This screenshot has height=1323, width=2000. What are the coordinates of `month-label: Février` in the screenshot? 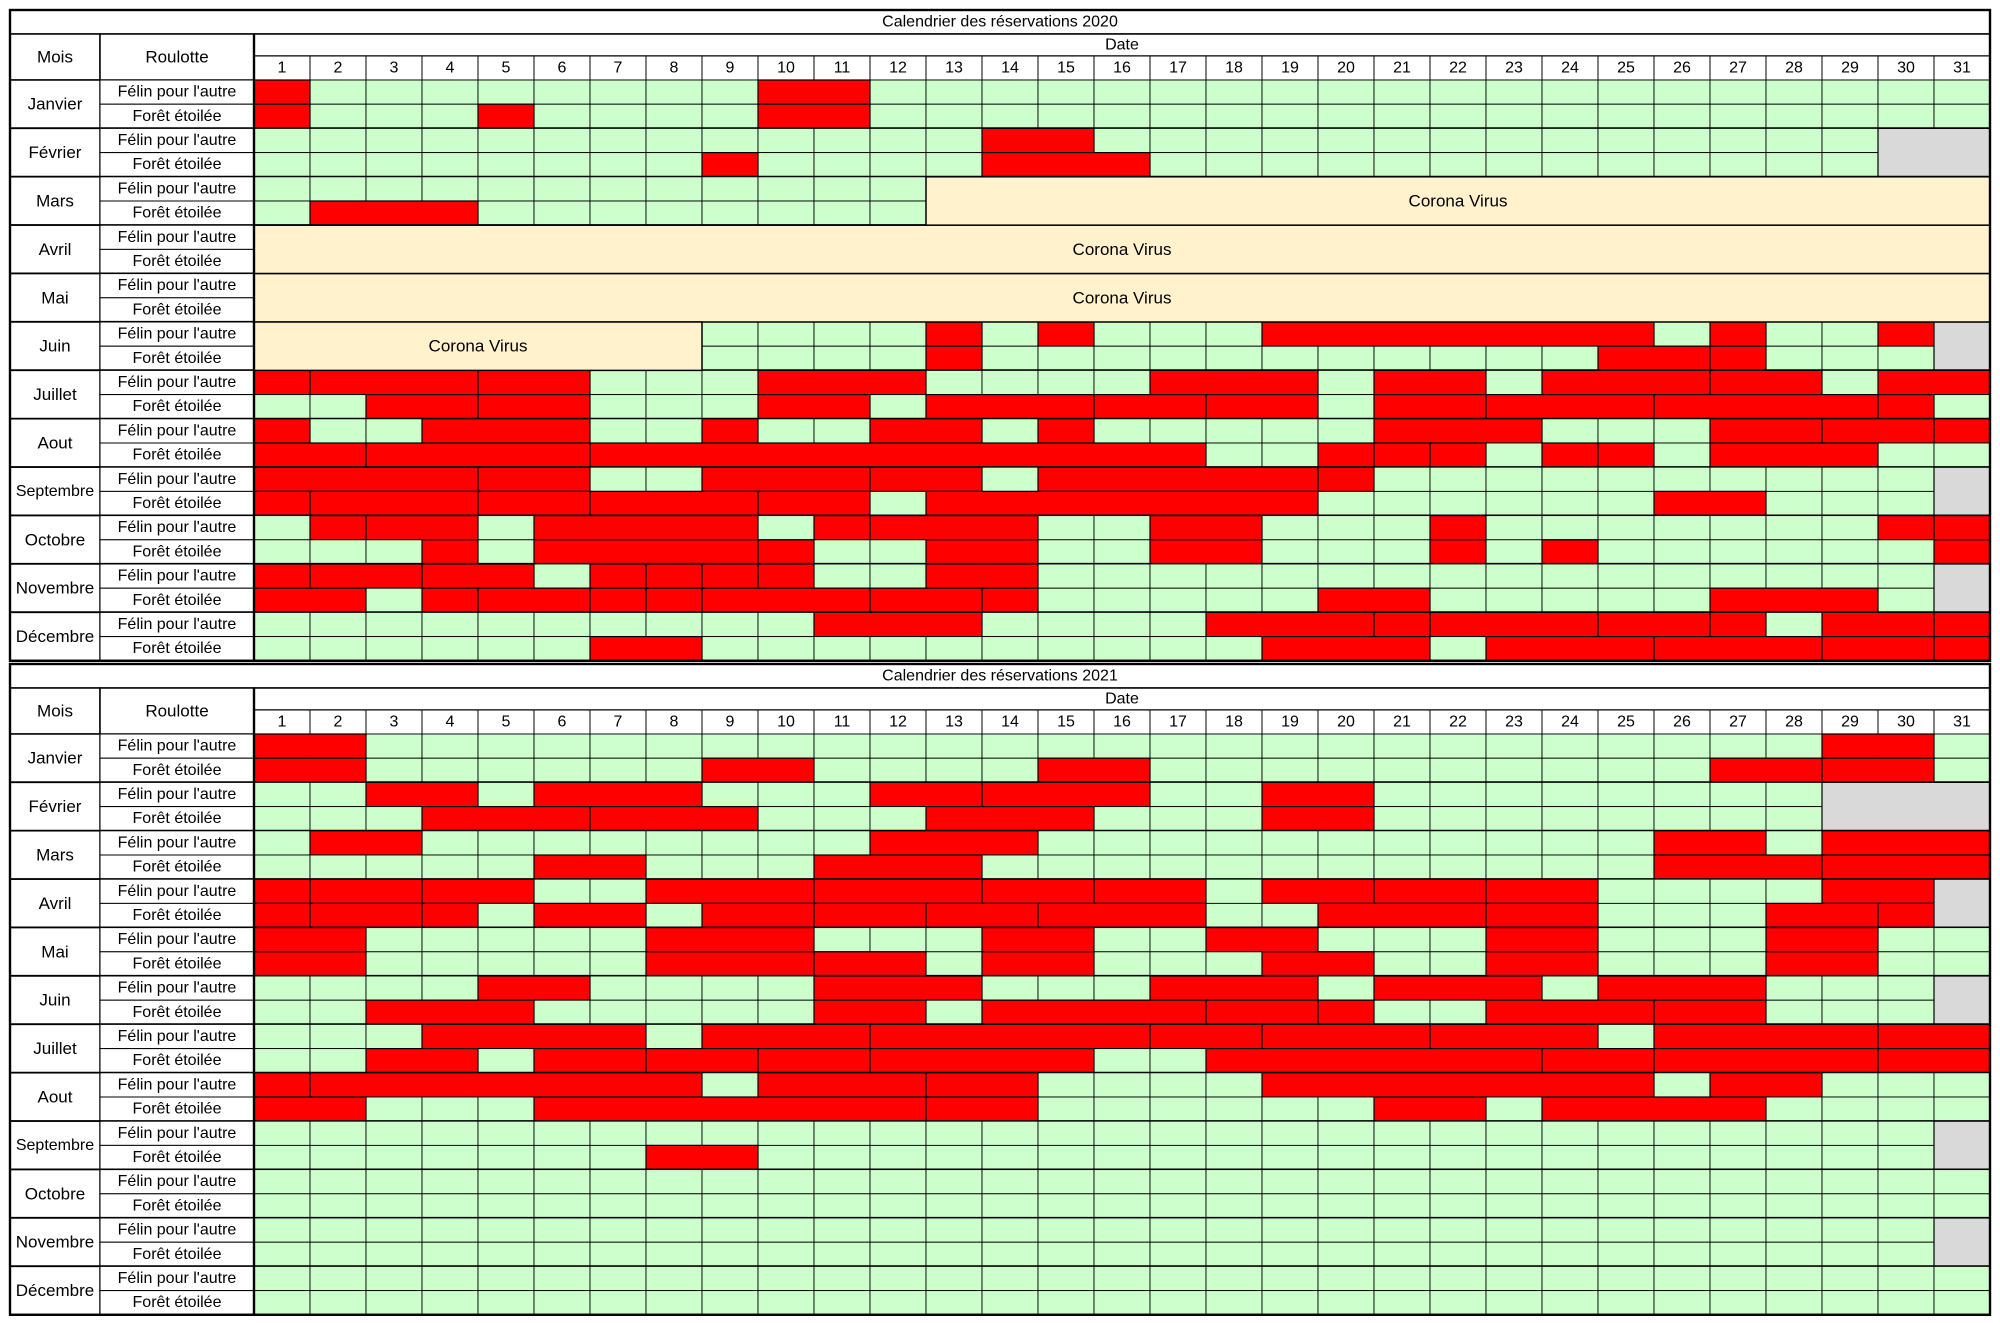 It's located at (55, 806).